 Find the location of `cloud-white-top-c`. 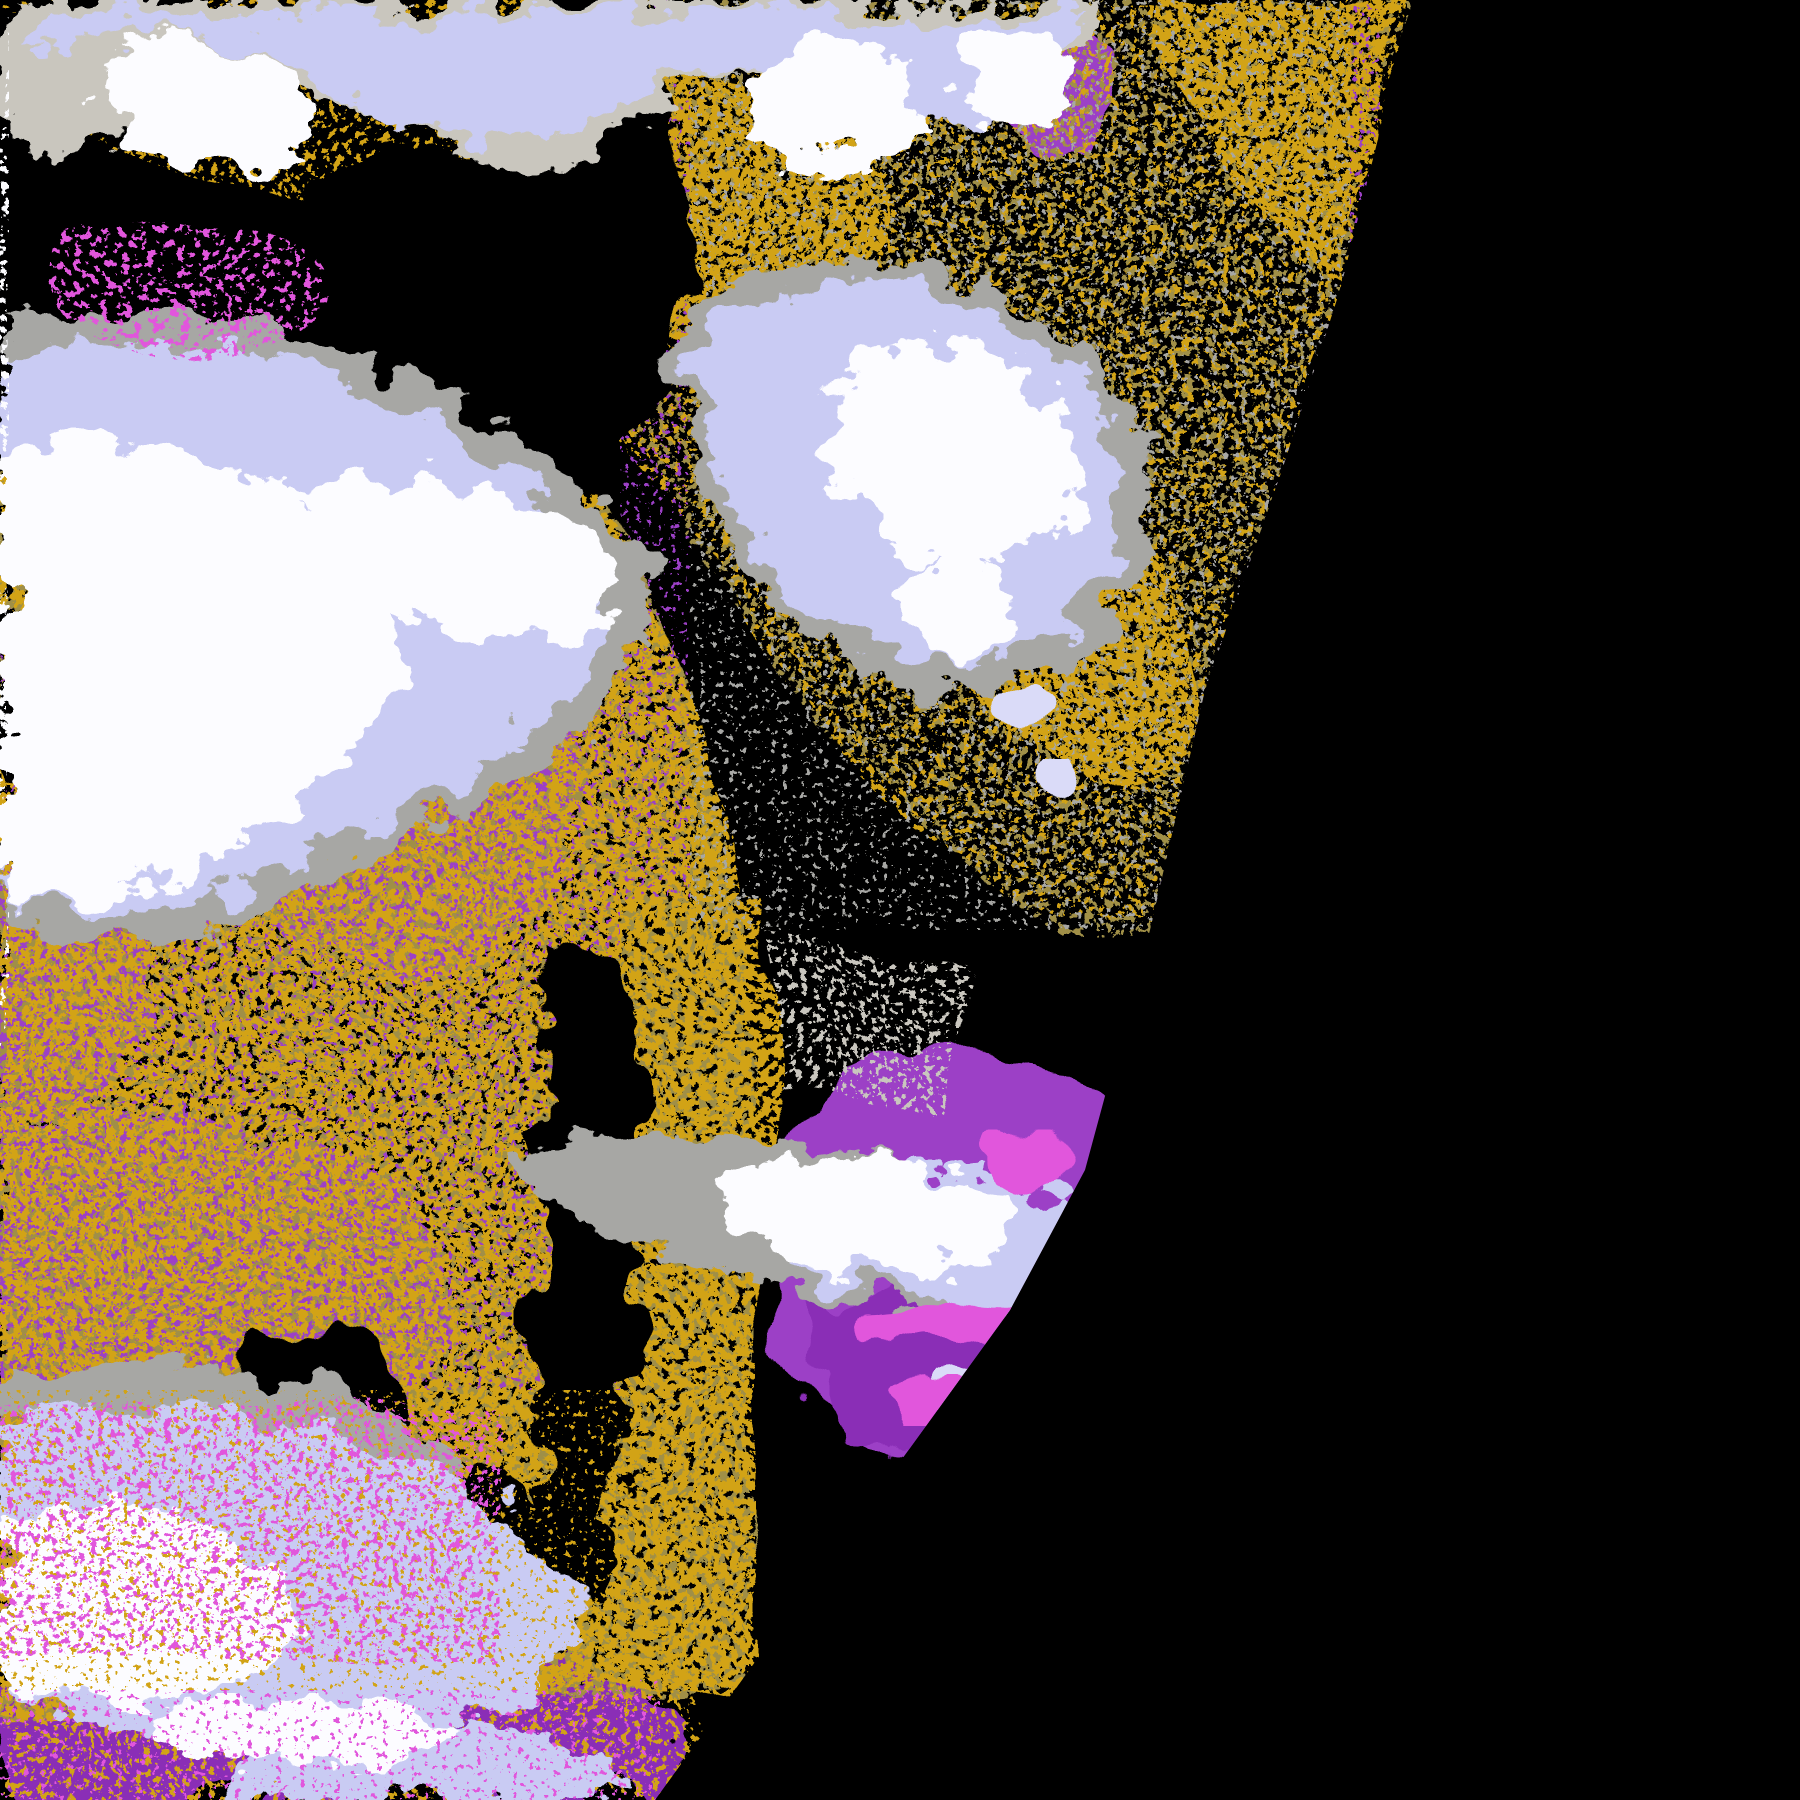

cloud-white-top-c is located at coordinates (1021, 77).